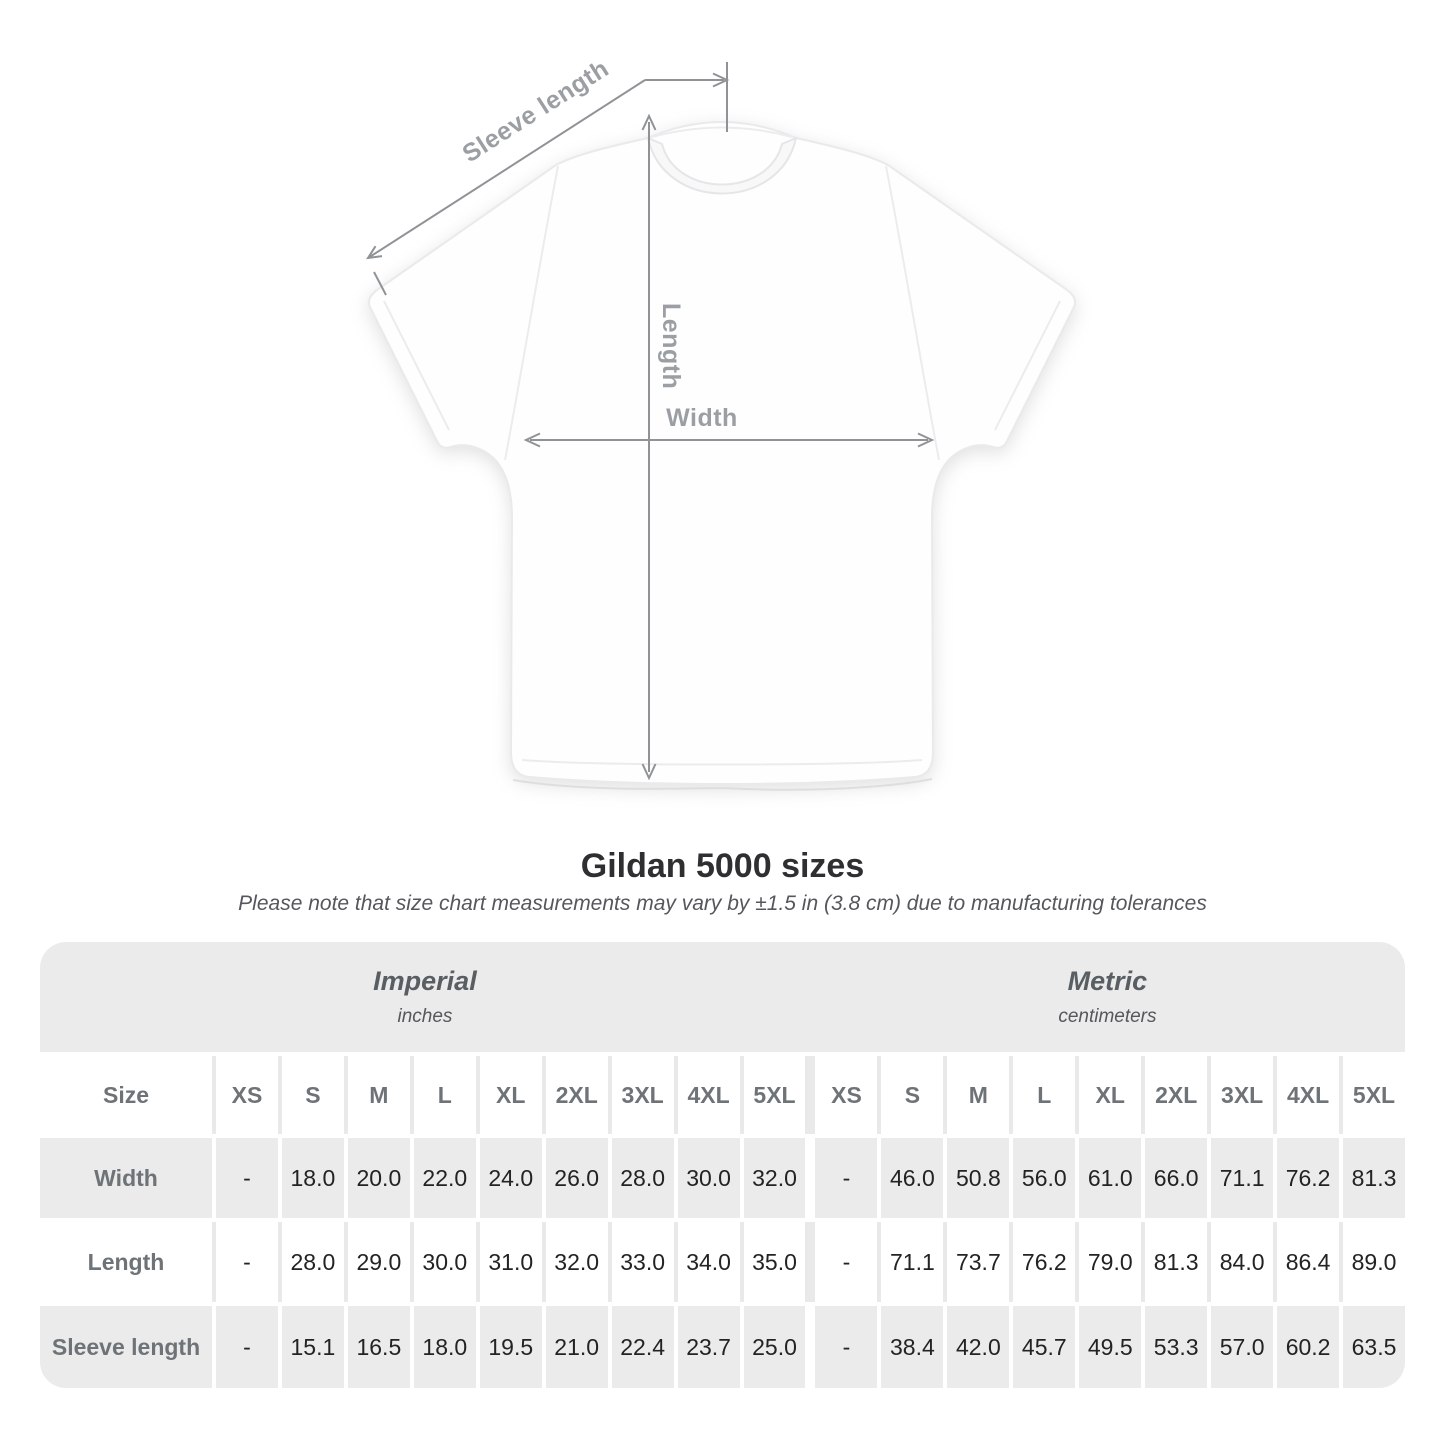  Describe the element at coordinates (510, 1178) in the screenshot. I see `value-cell: 24.0` at that location.